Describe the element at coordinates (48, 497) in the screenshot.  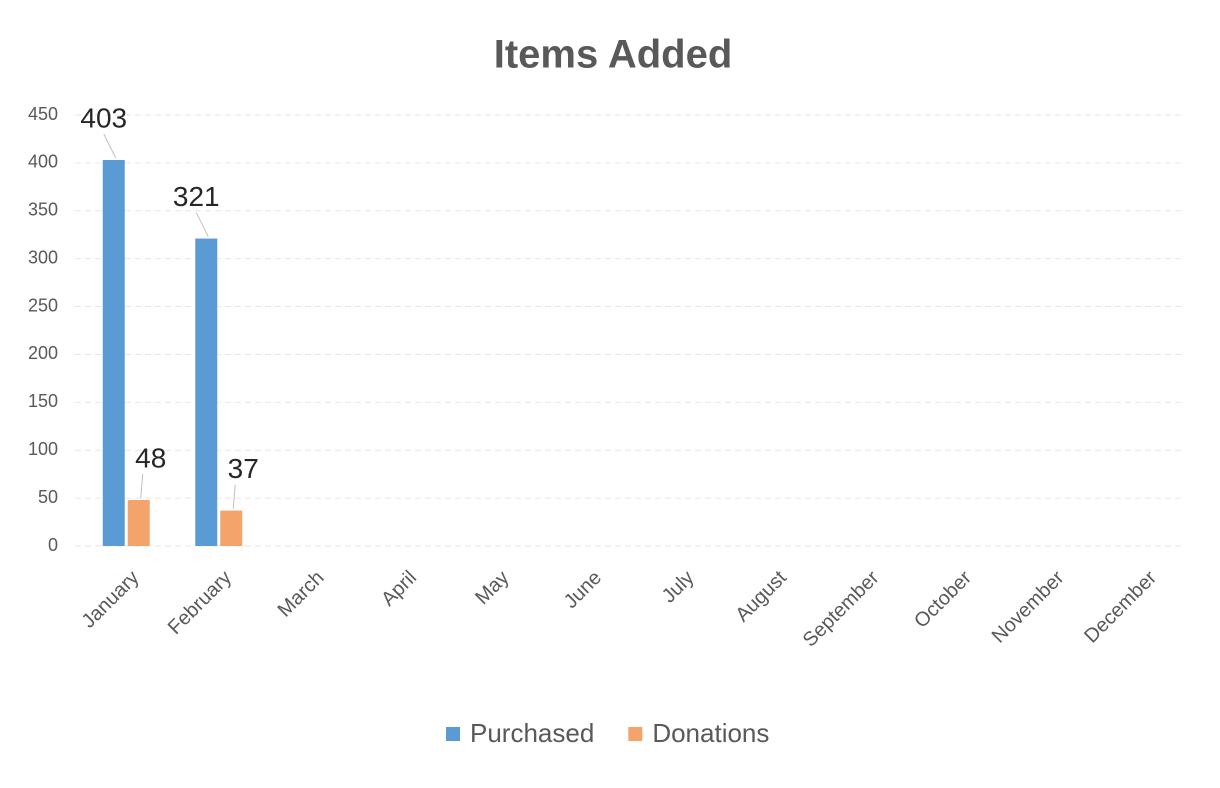
I see `y-tick-label: 50` at that location.